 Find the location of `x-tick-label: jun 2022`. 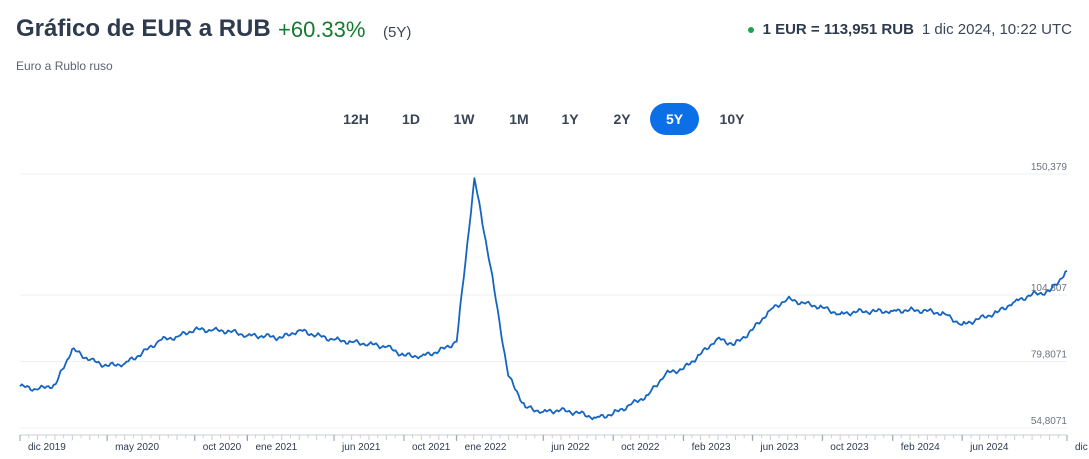

x-tick-label: jun 2022 is located at coordinates (570, 447).